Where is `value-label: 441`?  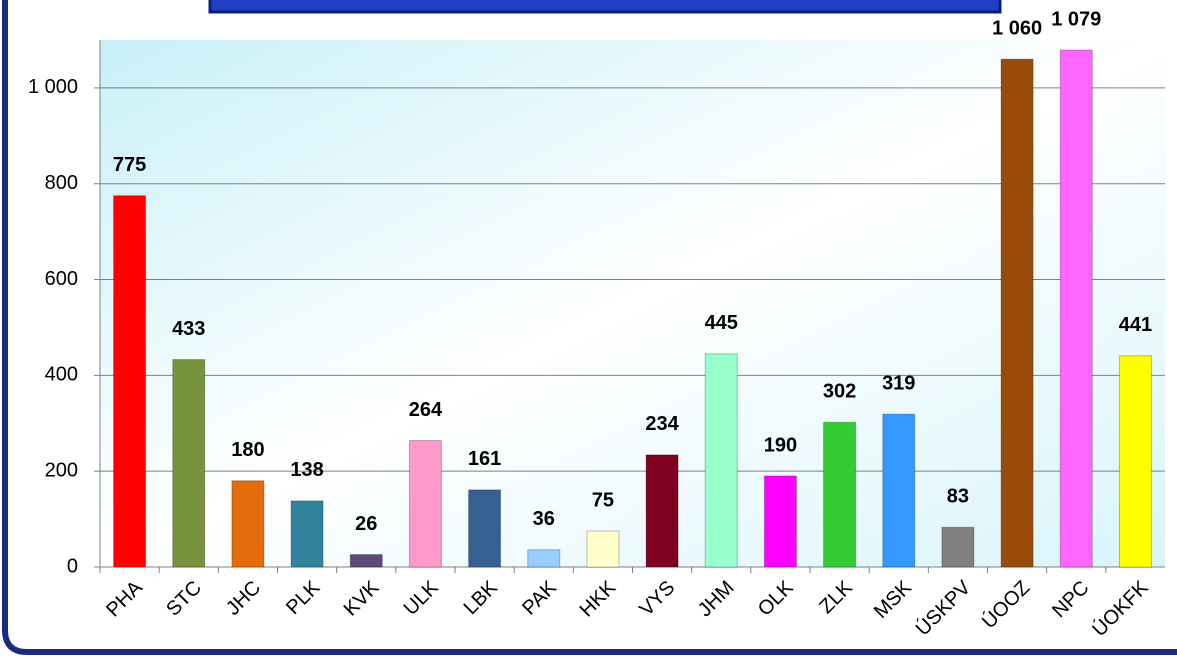
value-label: 441 is located at coordinates (1135, 325).